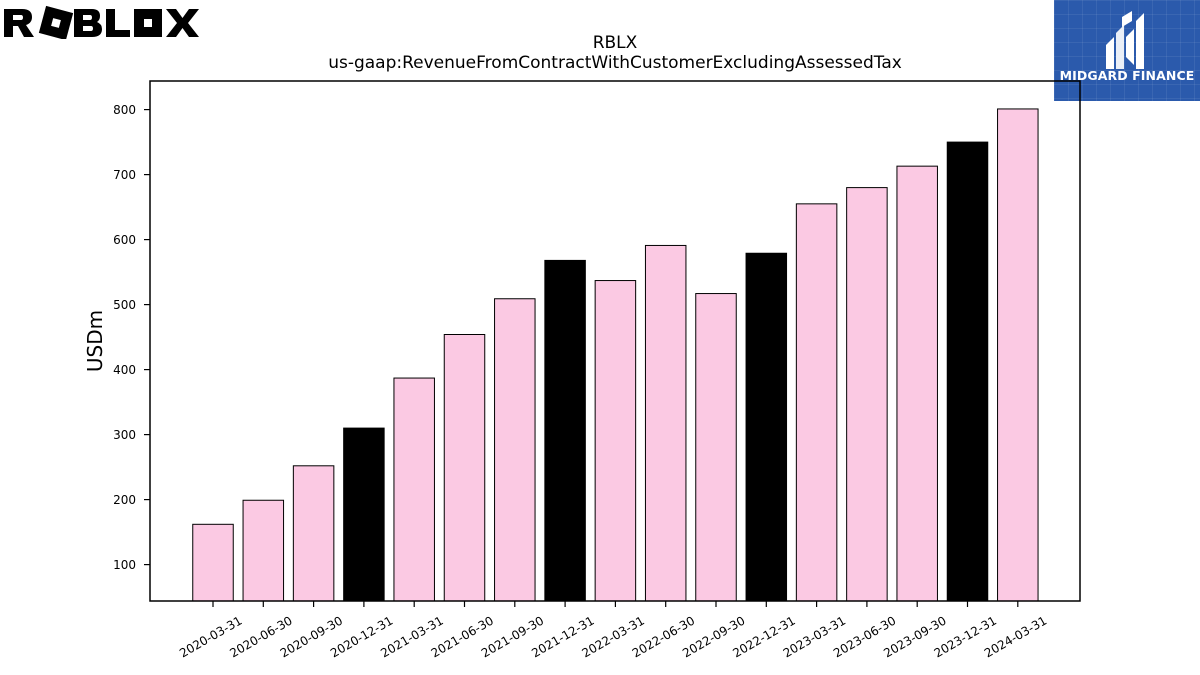 Image resolution: width=1200 pixels, height=675 pixels. Describe the element at coordinates (131, 337) in the screenshot. I see `y-axis-ticks: 100 200 300 400 500 600 700 800` at that location.